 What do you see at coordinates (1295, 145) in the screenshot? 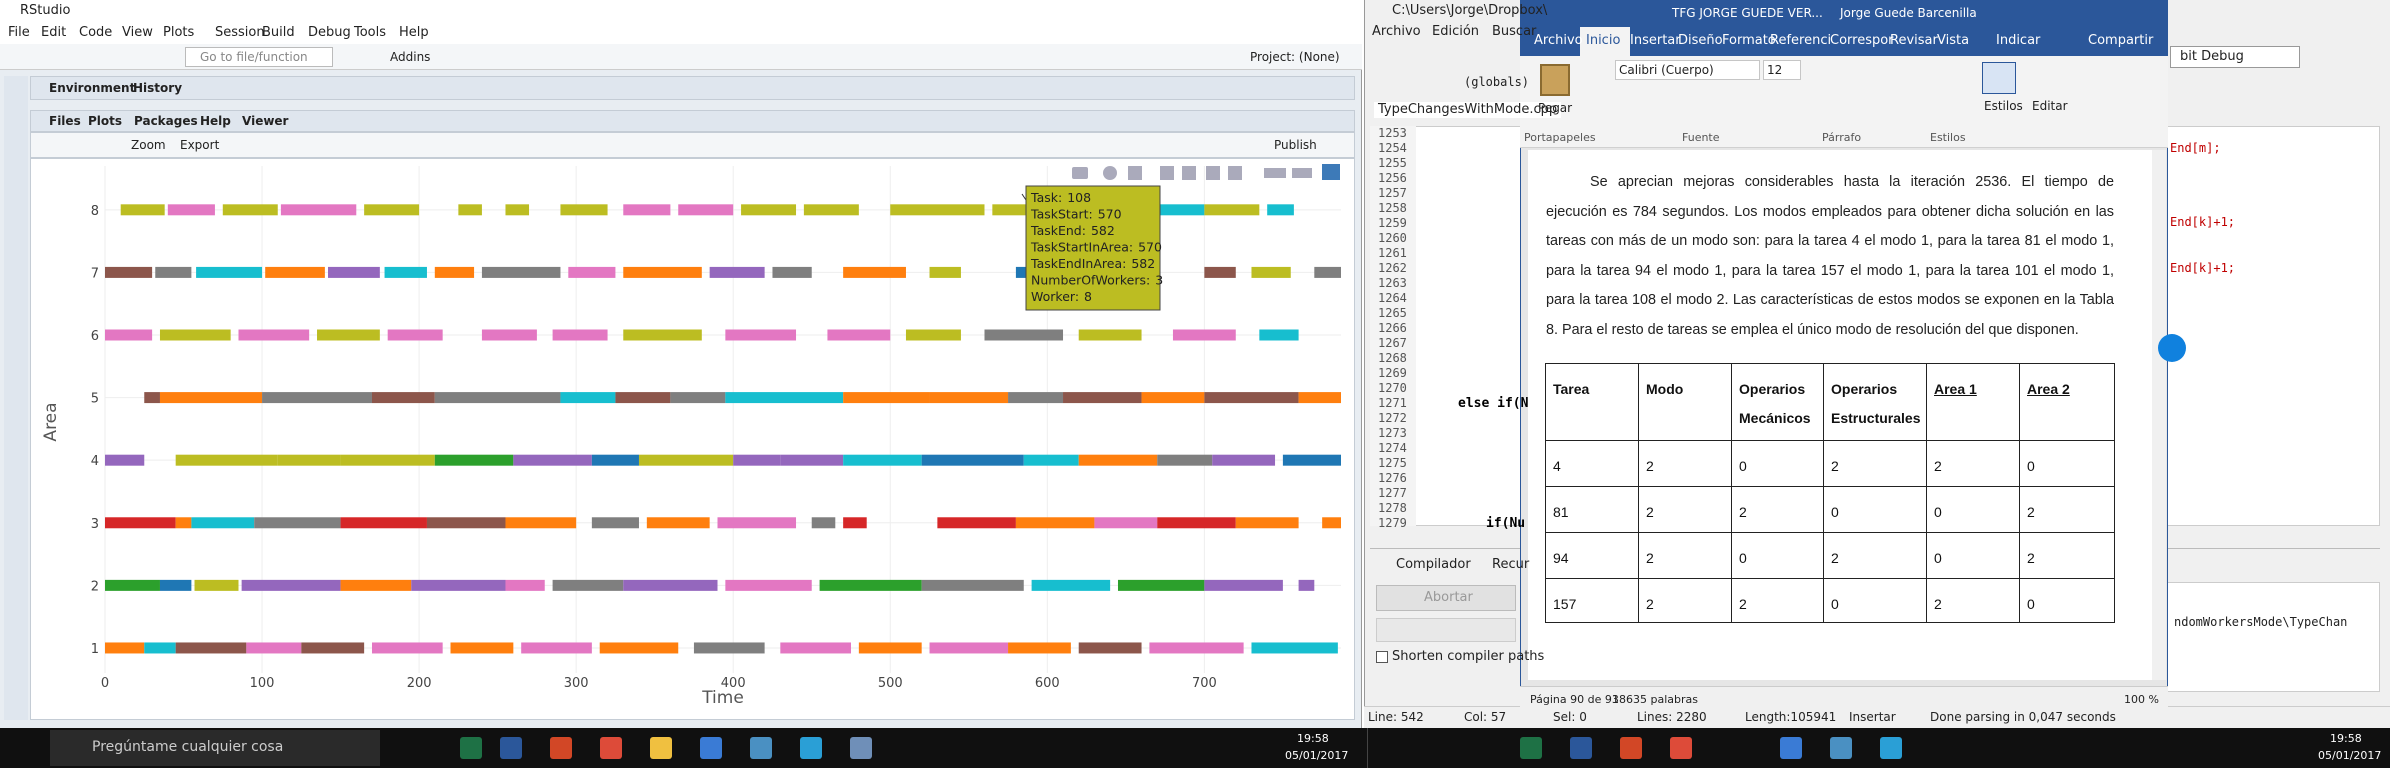
I see `publish-button: Publish` at bounding box center [1295, 145].